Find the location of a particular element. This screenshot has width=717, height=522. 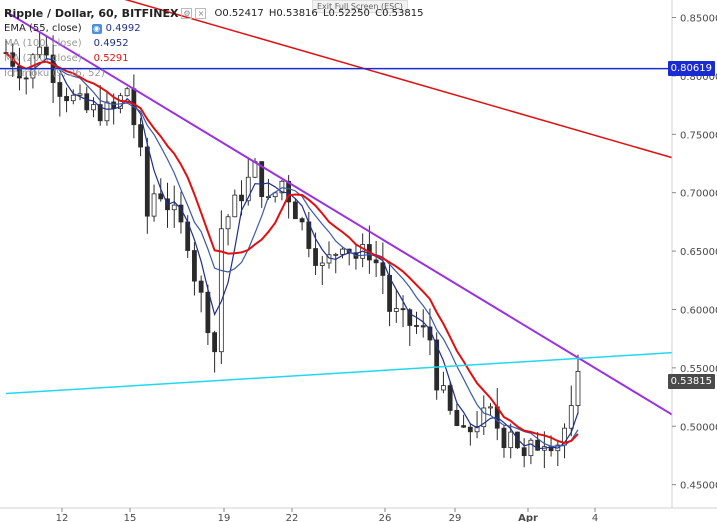

time-tick-label: 12 is located at coordinates (62, 517).